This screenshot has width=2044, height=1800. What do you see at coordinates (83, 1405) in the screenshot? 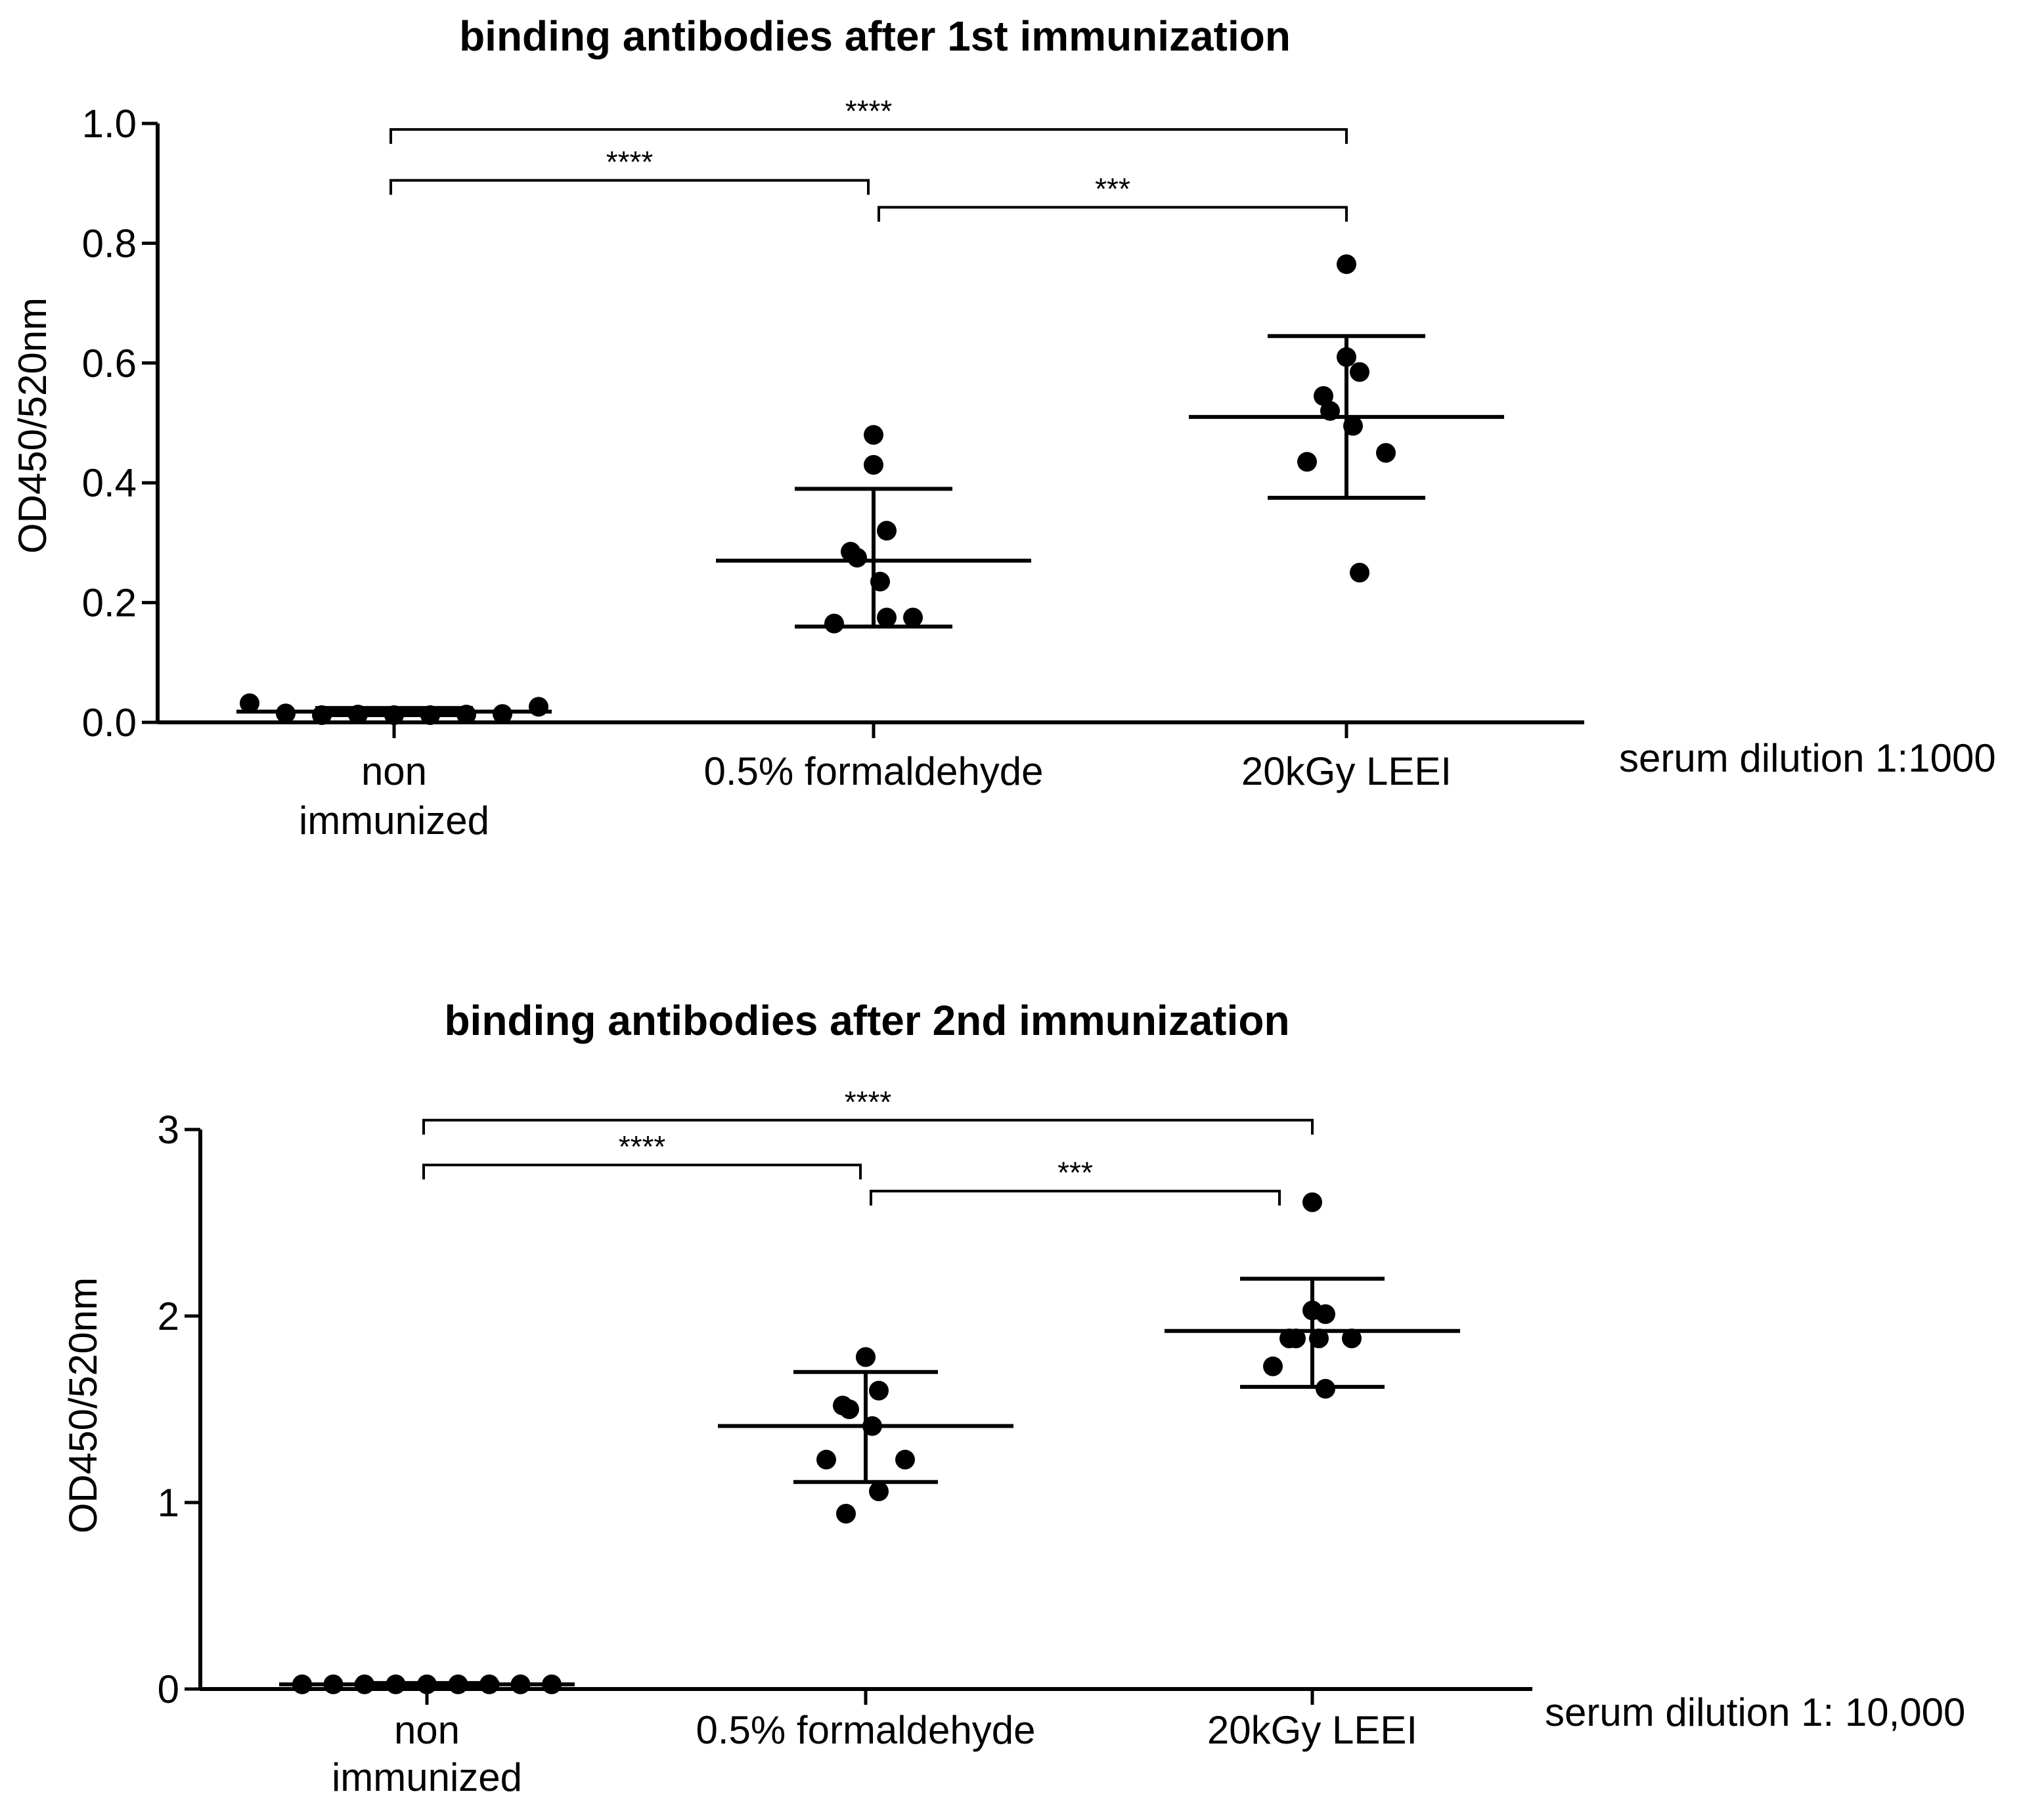
I see `y-axis-label-2: OD450/520nm` at bounding box center [83, 1405].